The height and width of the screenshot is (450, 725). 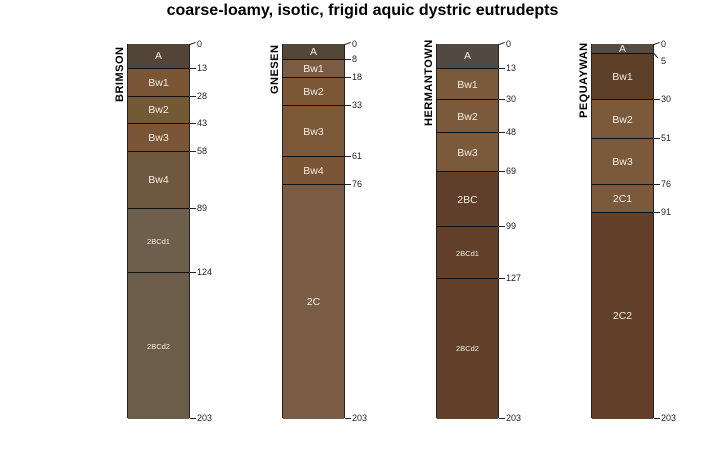 What do you see at coordinates (511, 171) in the screenshot?
I see `depth-label: 69` at bounding box center [511, 171].